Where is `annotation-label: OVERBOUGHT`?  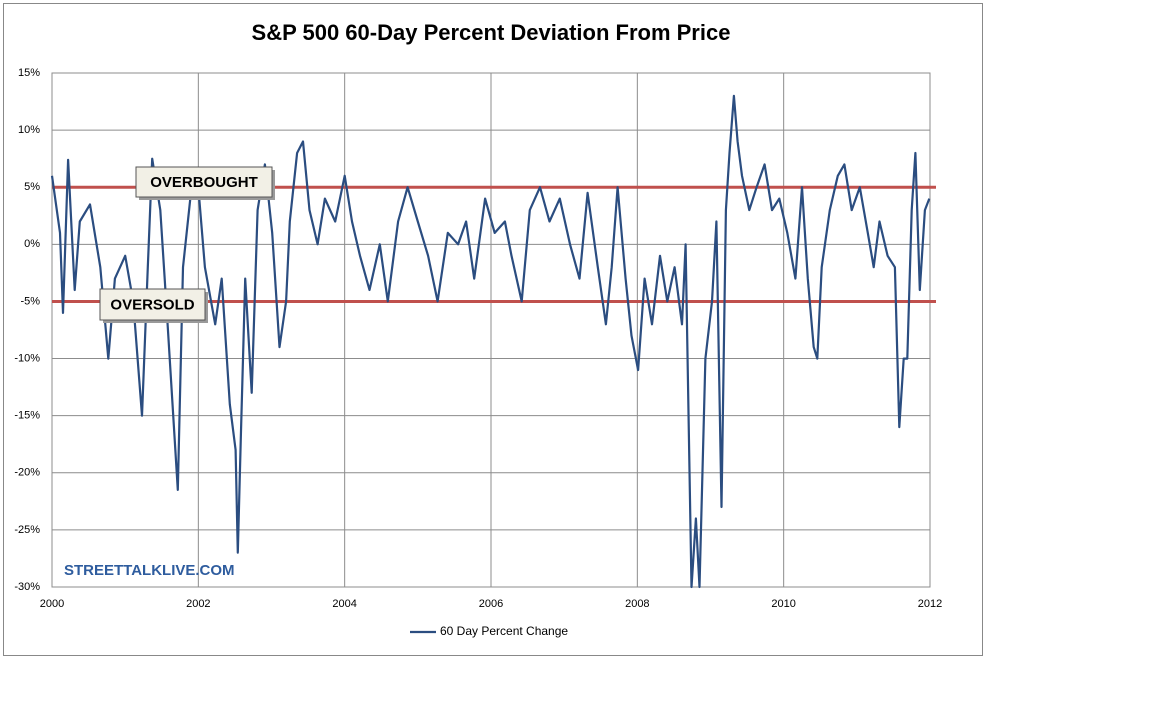
annotation-label: OVERBOUGHT is located at coordinates (204, 182).